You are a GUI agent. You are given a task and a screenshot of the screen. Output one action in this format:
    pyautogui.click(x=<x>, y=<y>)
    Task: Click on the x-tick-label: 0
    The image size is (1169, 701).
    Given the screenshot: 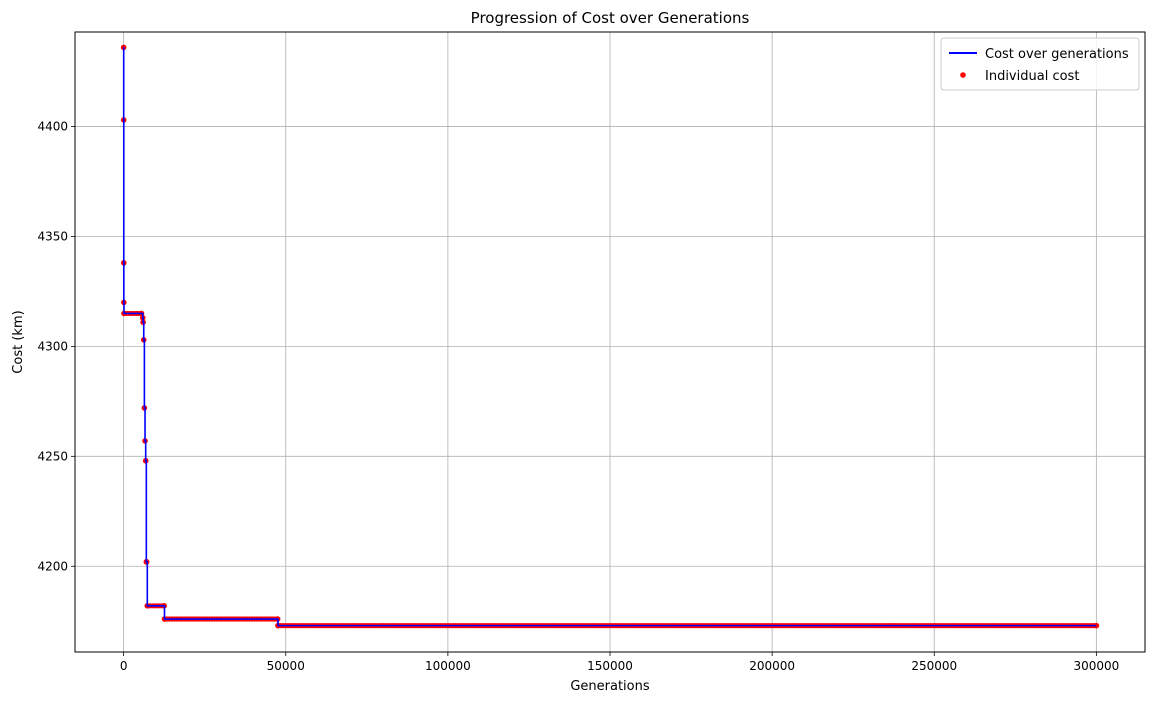 What is the action you would take?
    pyautogui.click(x=124, y=666)
    